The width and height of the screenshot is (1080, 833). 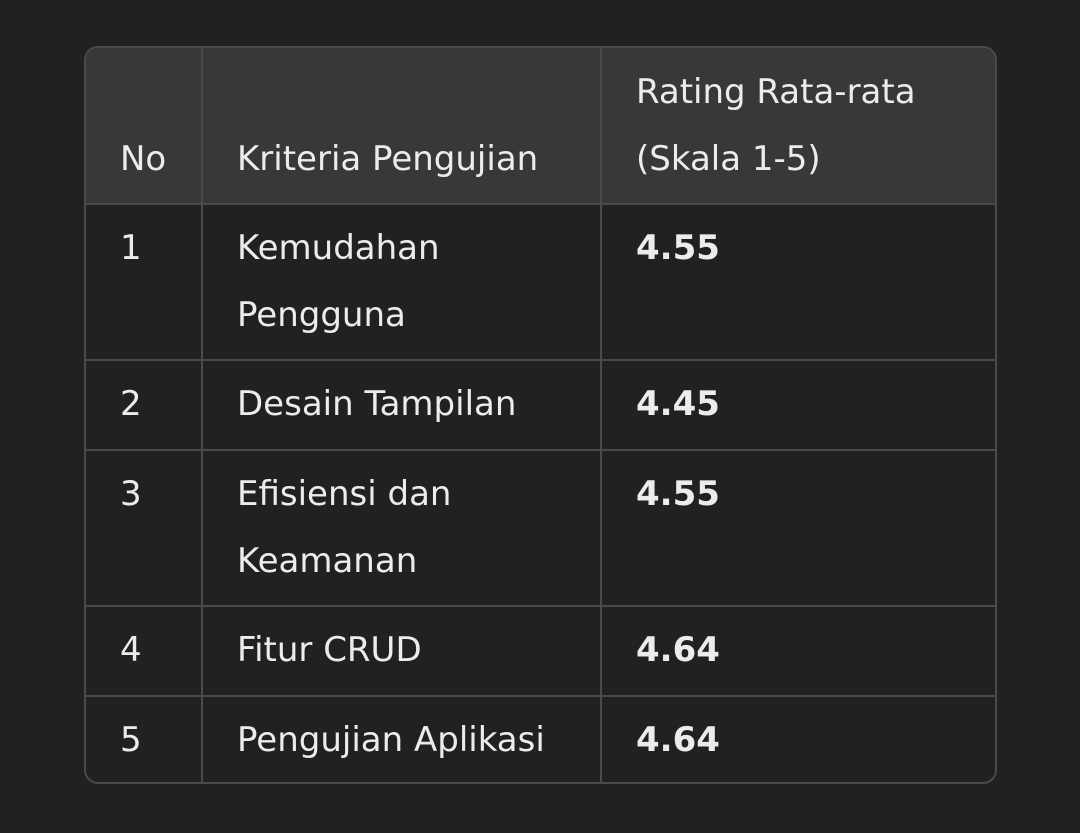 I want to click on header-rating: Rating Rata-rata (Skala 1-5), so click(x=798, y=126).